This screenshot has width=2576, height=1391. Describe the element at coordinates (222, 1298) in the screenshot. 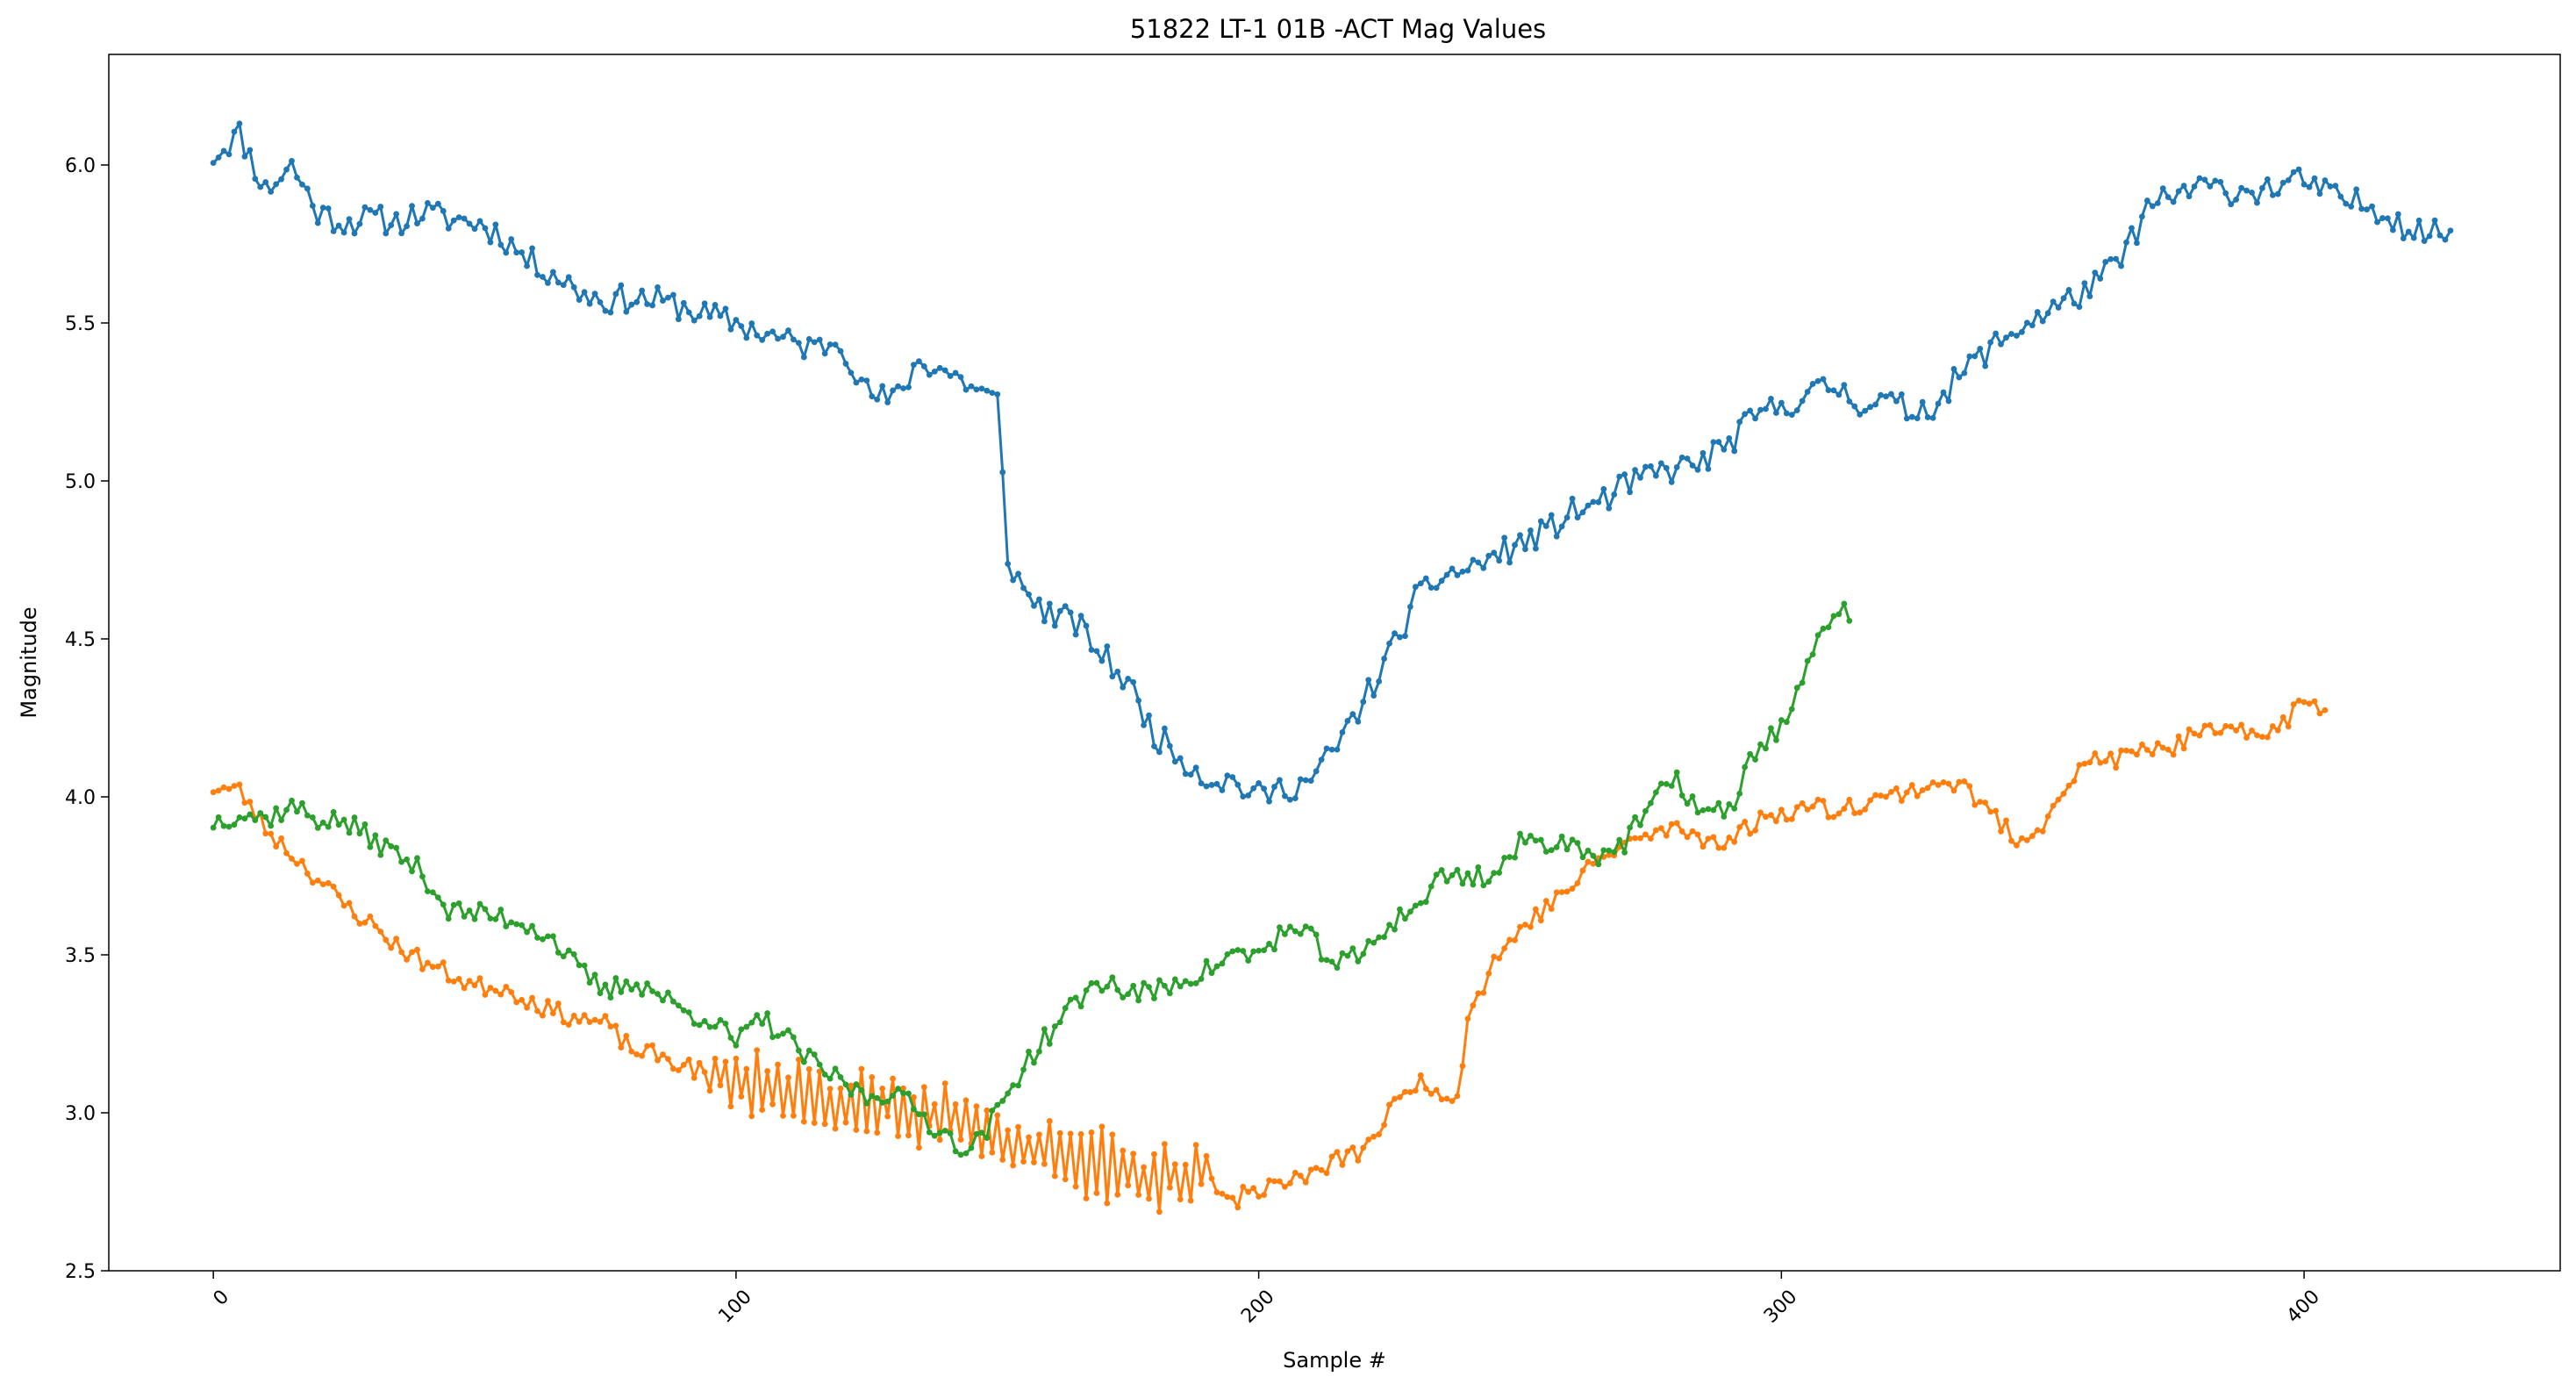

I see `x-tick-label: 0` at that location.